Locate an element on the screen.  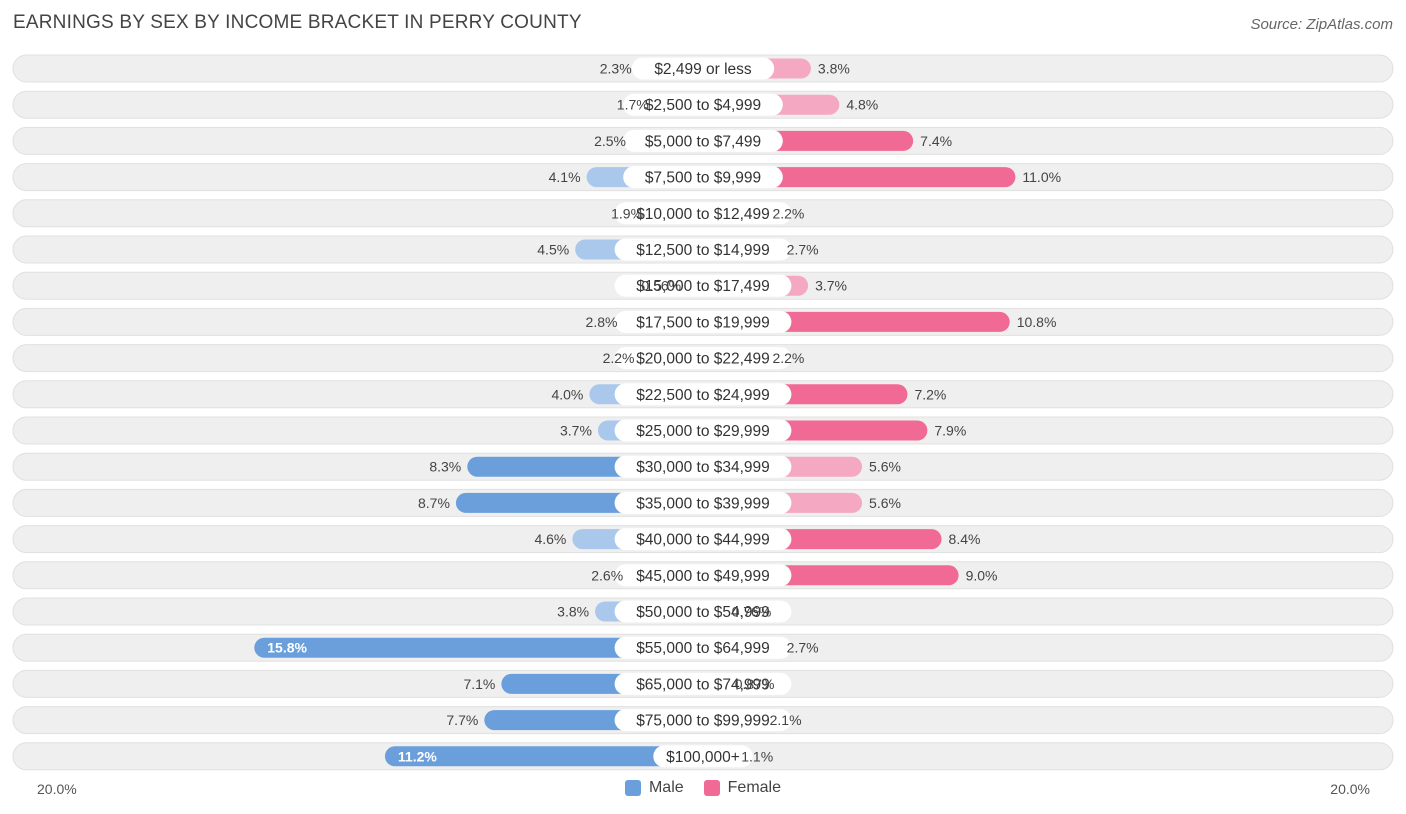
category-label: $22,500 to $24,999 is located at coordinates (703, 395).